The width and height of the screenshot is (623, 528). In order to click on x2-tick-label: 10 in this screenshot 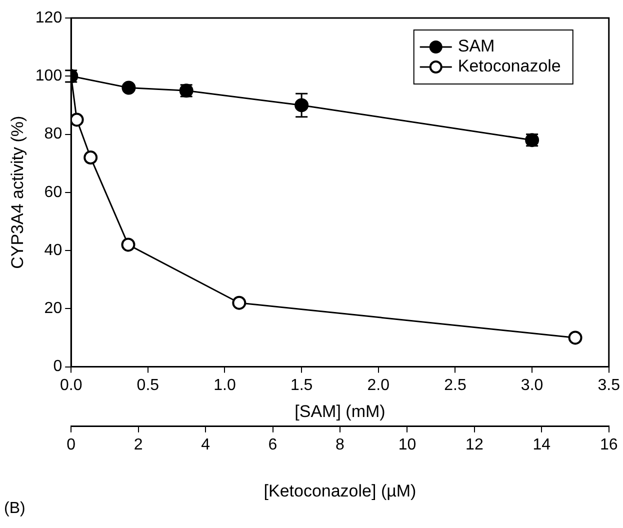, I will do `click(407, 445)`.